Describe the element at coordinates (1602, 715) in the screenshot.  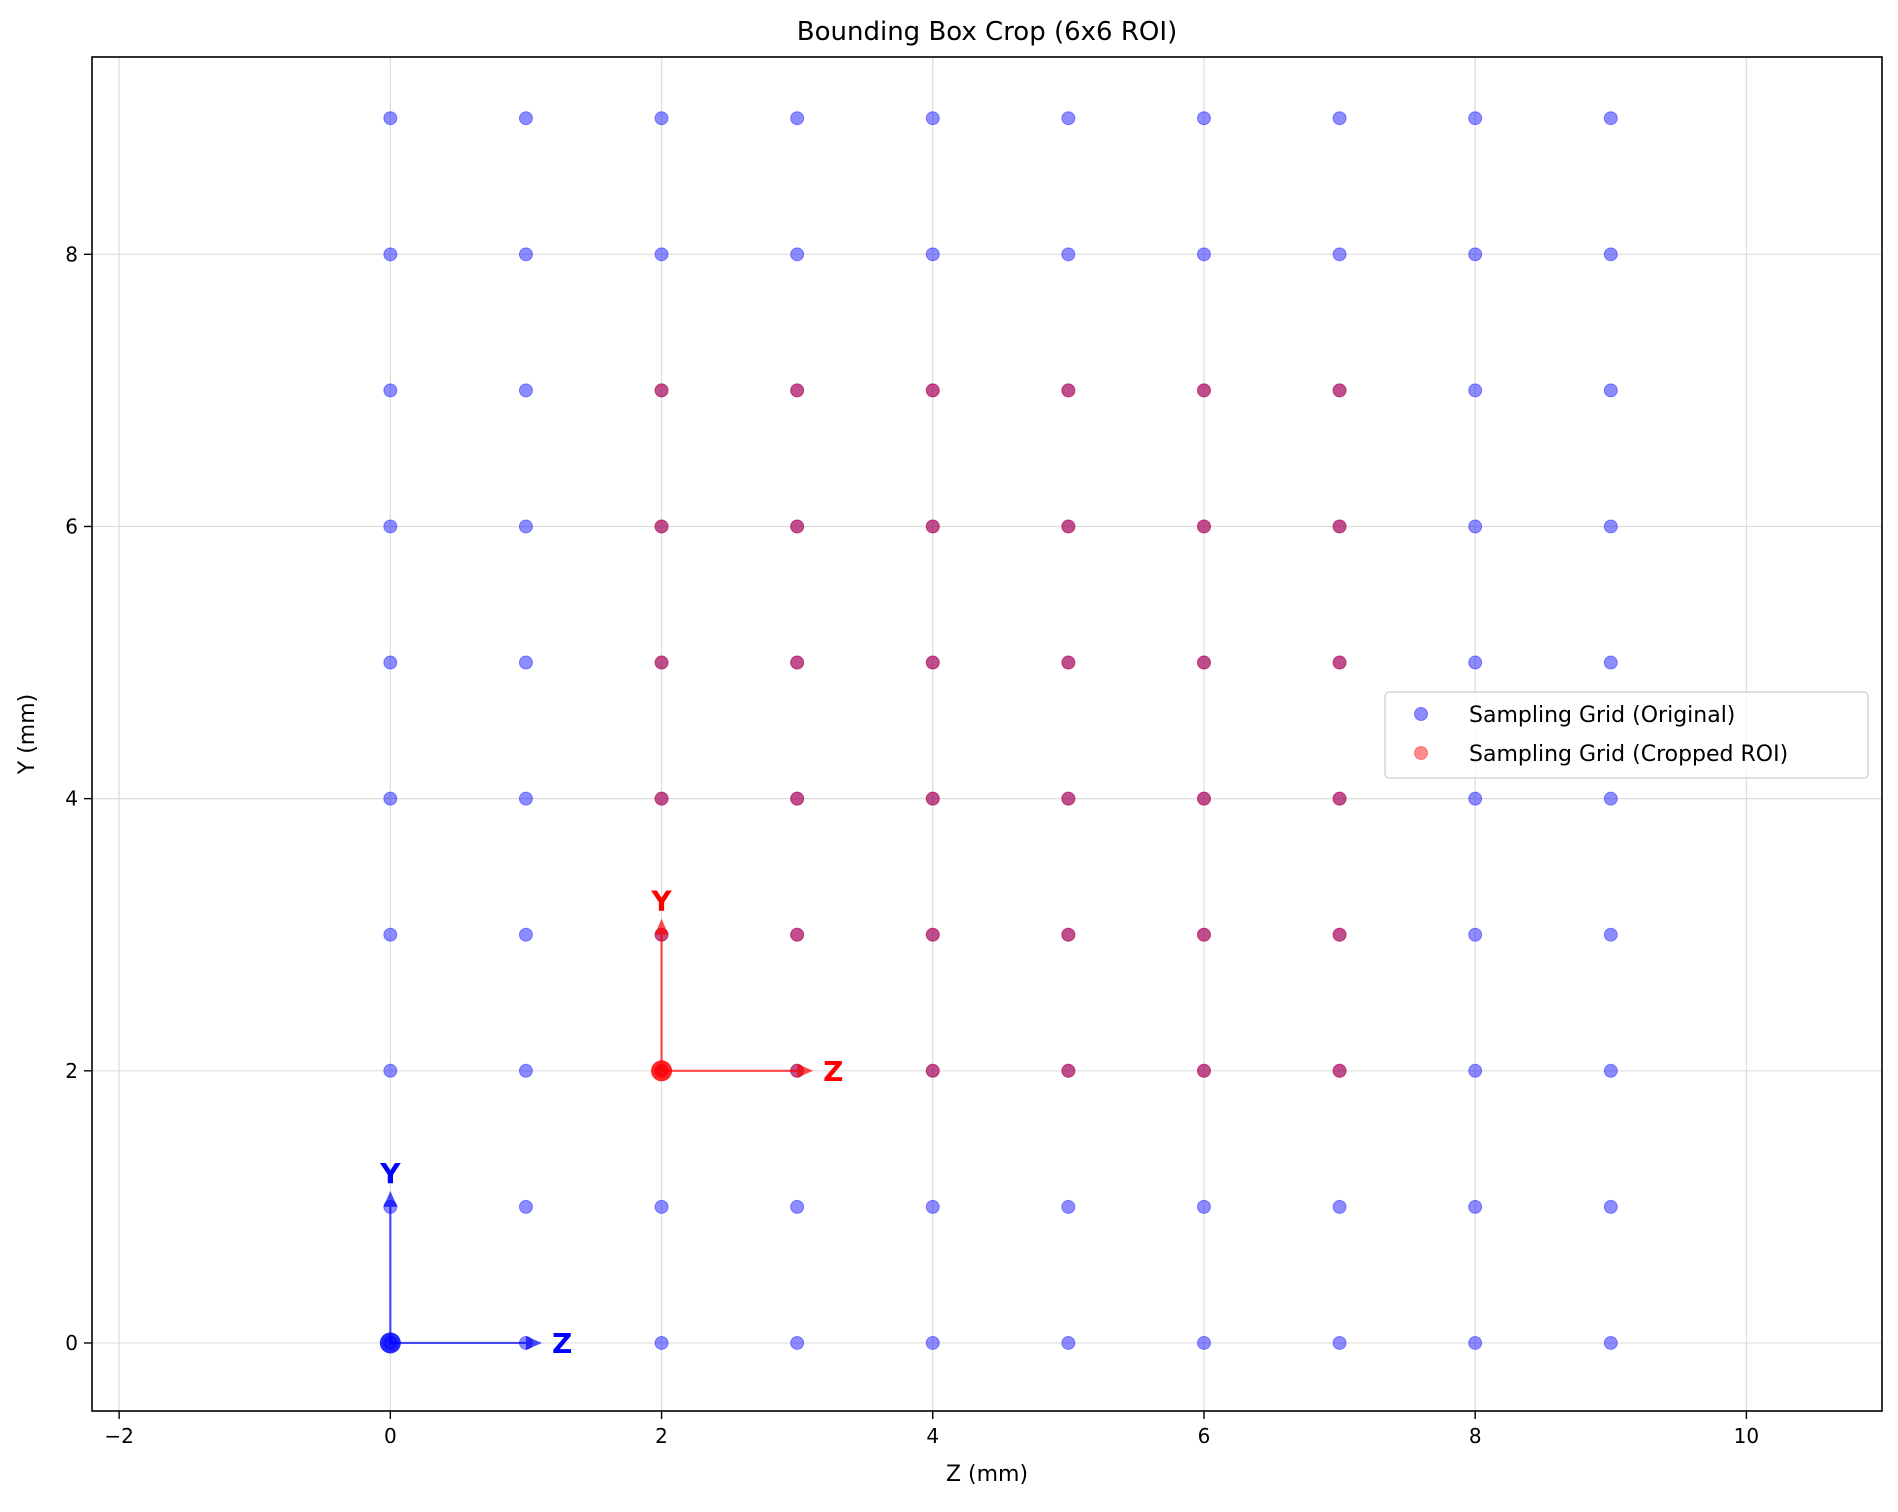
I see `legend-label-original: Sampling Grid (Original)` at that location.